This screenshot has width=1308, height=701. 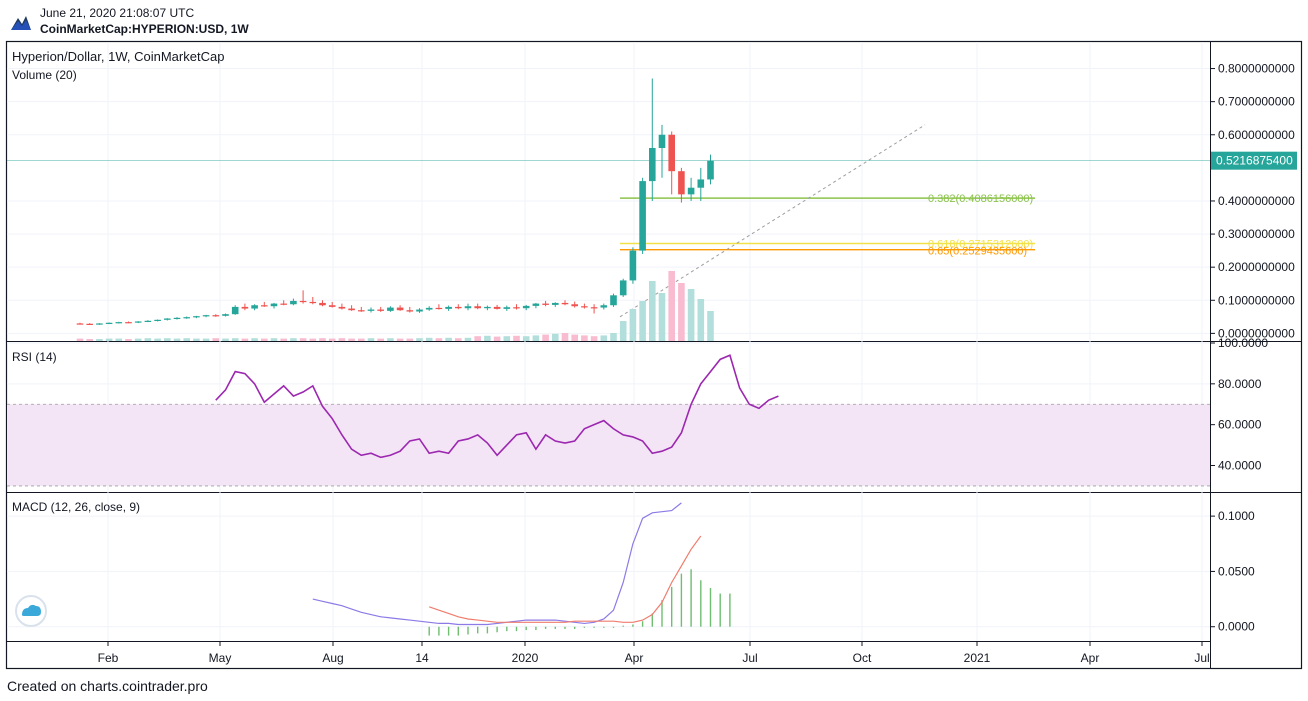 What do you see at coordinates (497, 406) in the screenshot?
I see `rsi-line` at bounding box center [497, 406].